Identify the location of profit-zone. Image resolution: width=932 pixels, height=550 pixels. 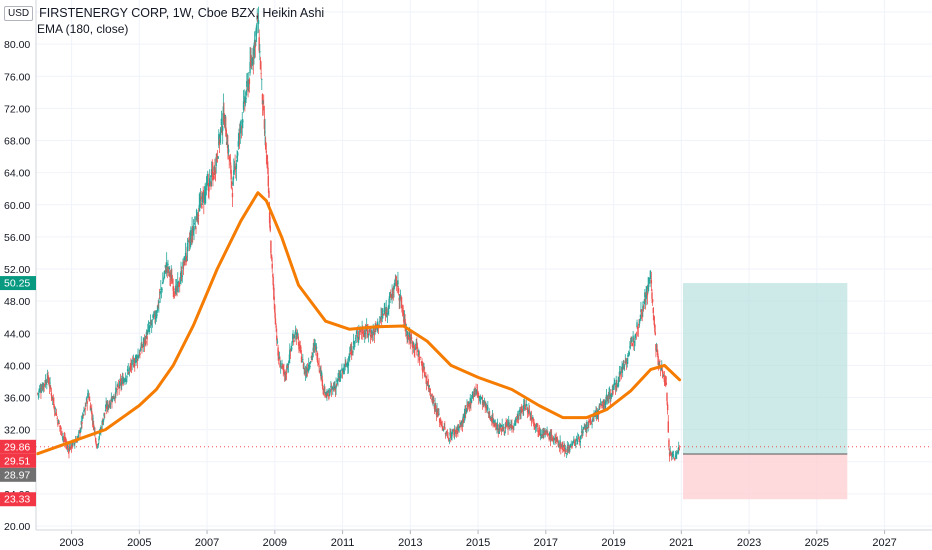
(765, 368).